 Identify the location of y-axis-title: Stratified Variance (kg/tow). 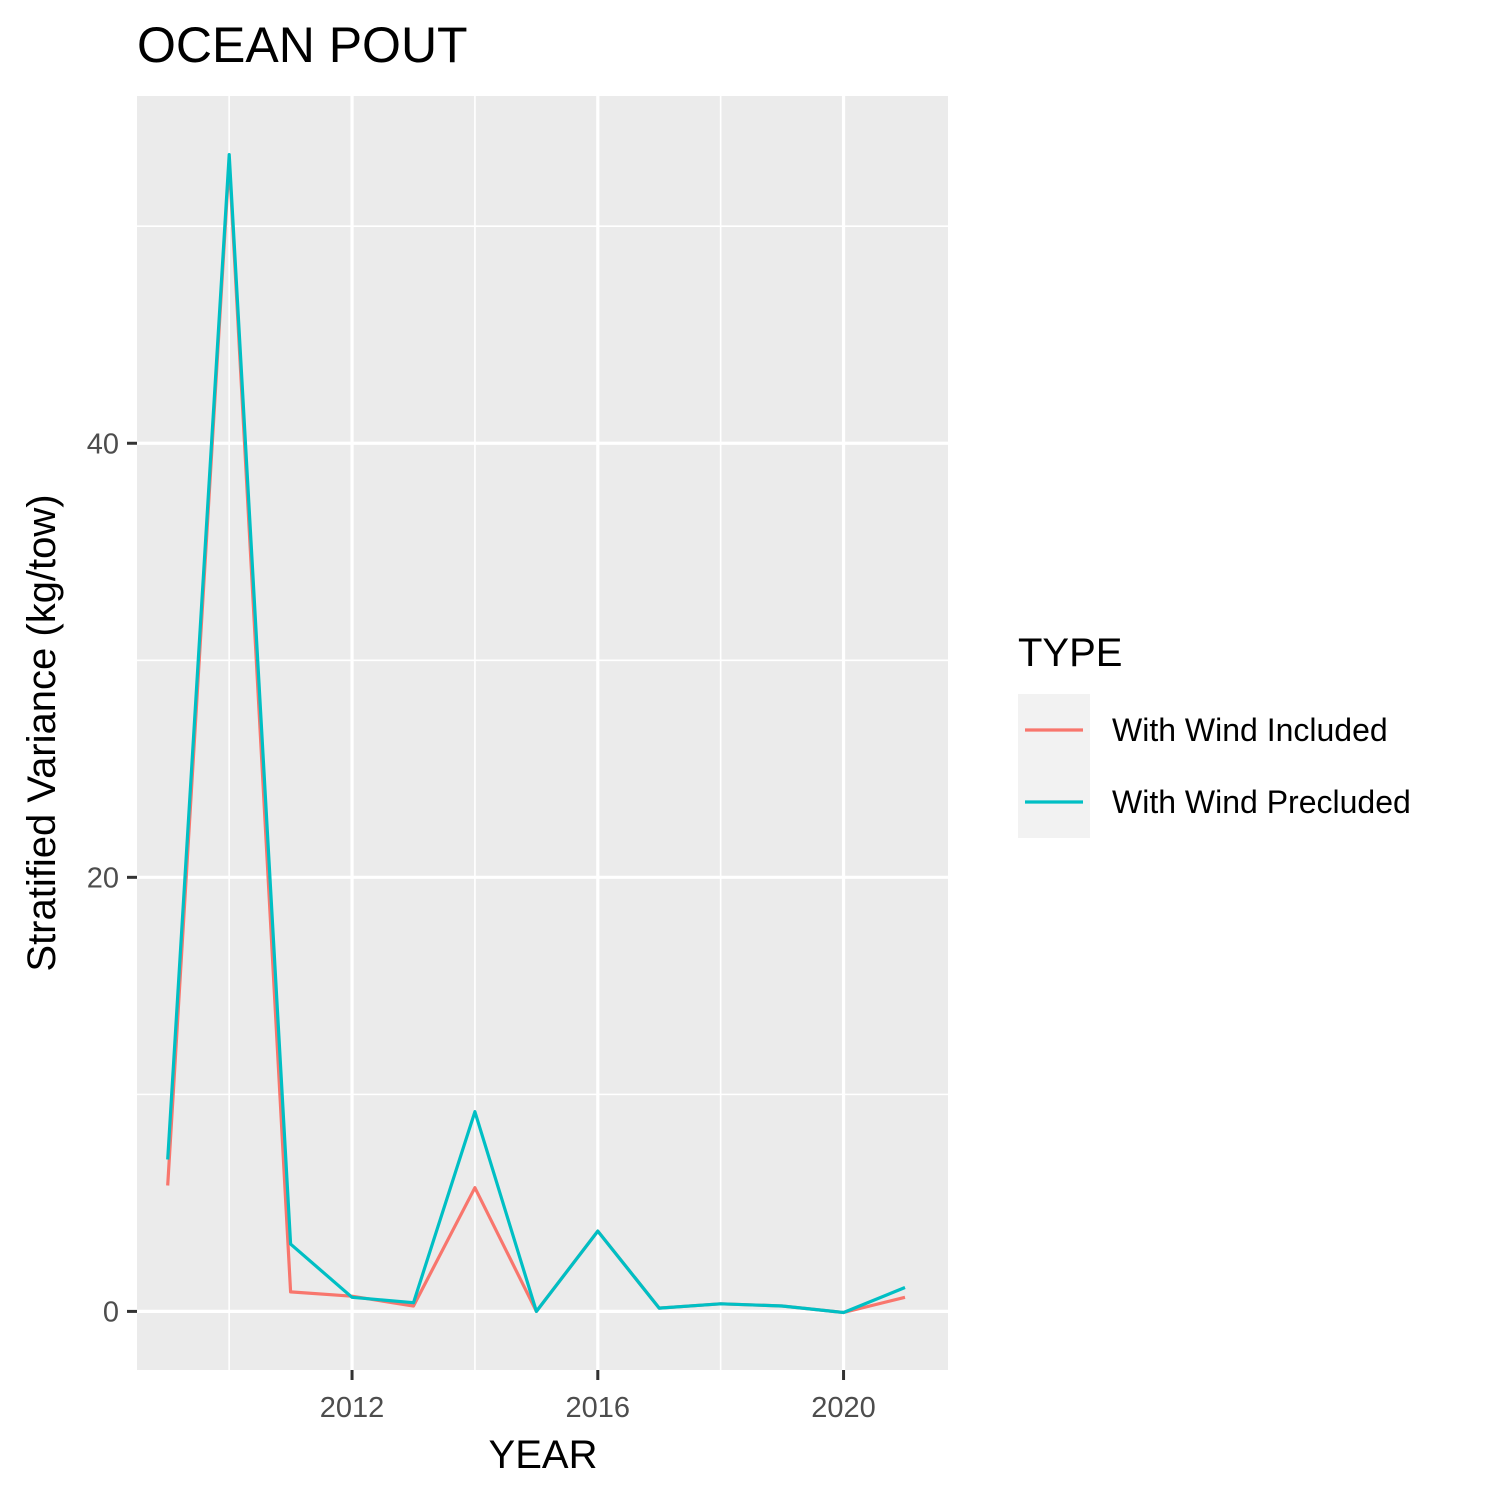
(42, 732).